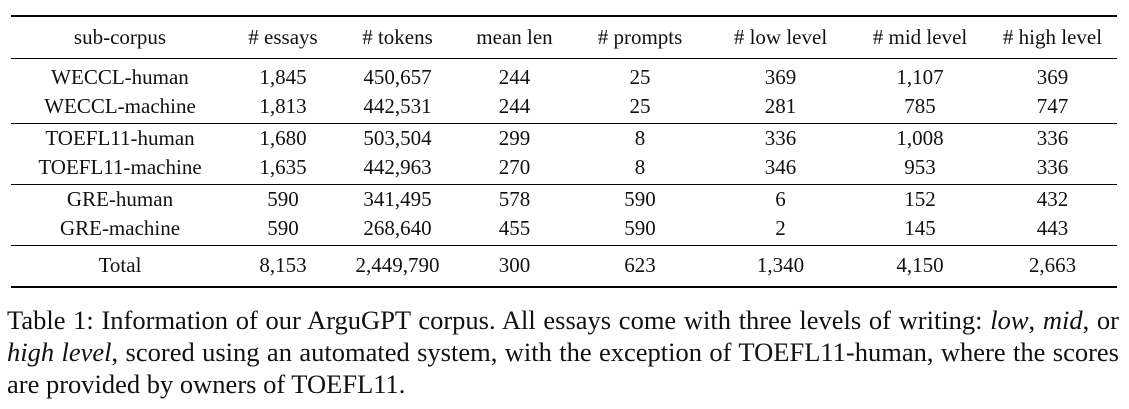 This screenshot has height=409, width=1129. Describe the element at coordinates (1052, 105) in the screenshot. I see `table-cell: 747` at that location.